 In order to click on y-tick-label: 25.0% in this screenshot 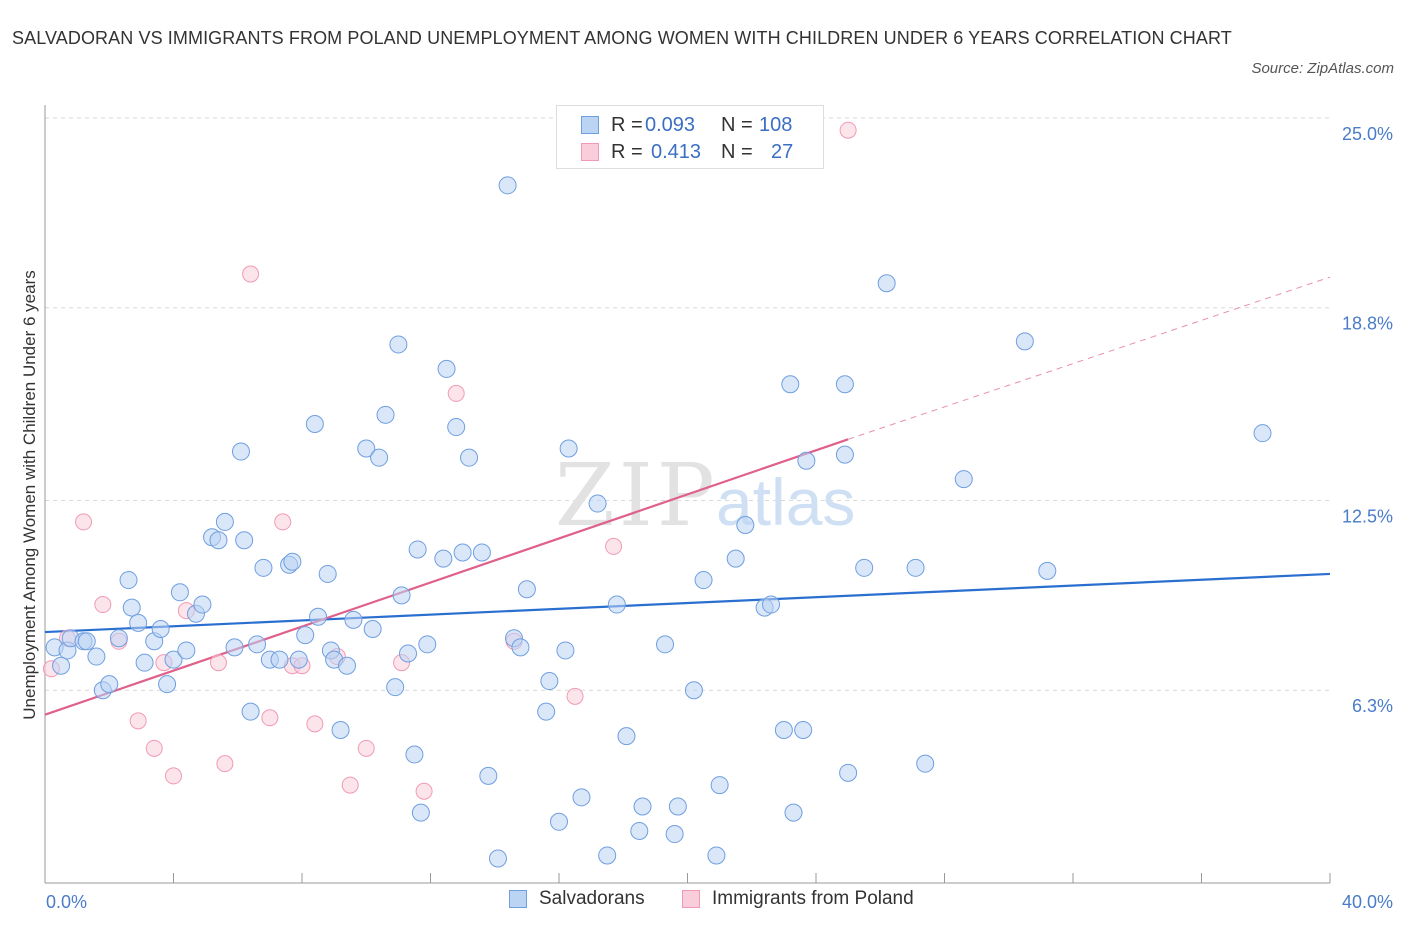, I will do `click(1367, 134)`.